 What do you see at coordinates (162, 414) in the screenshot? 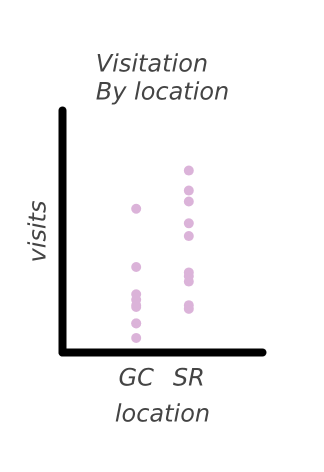
I see `x-axis-title: location` at bounding box center [162, 414].